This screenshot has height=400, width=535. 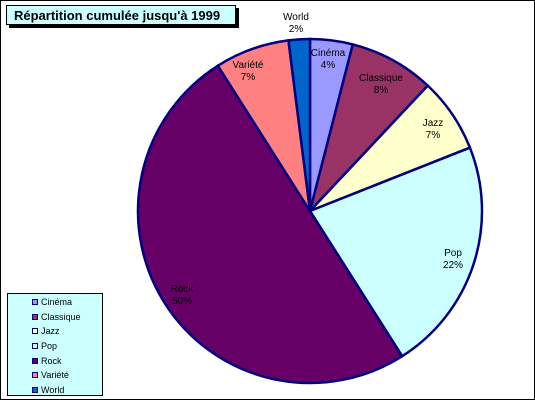 I want to click on legend-label: World, so click(x=53, y=389).